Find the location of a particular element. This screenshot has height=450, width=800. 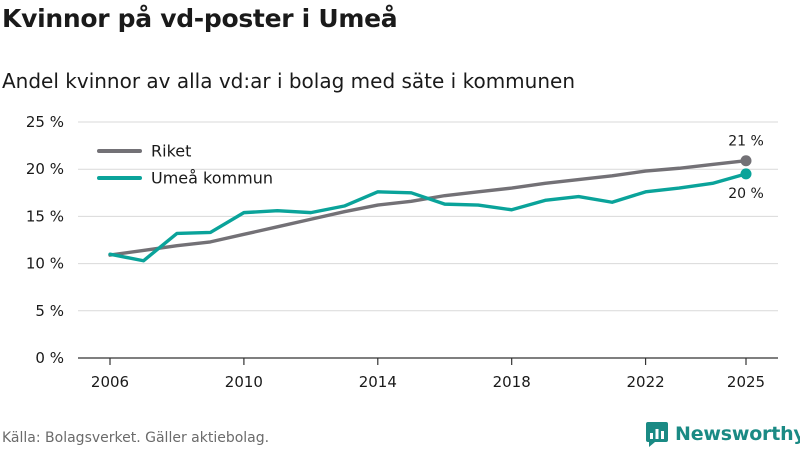

newsworthy-logo: Newsworthy is located at coordinates (722, 434).